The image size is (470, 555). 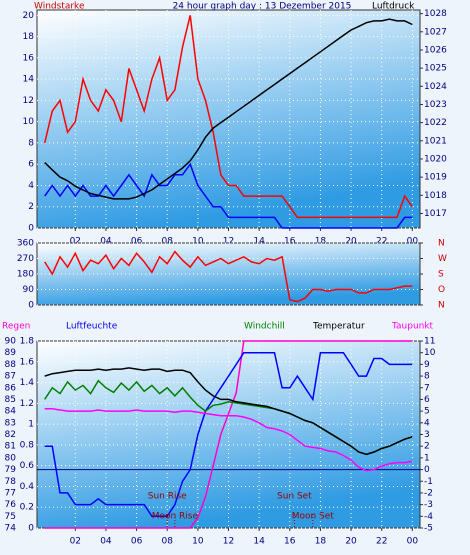 I want to click on y-tick-label: 1, so click(x=31, y=425).